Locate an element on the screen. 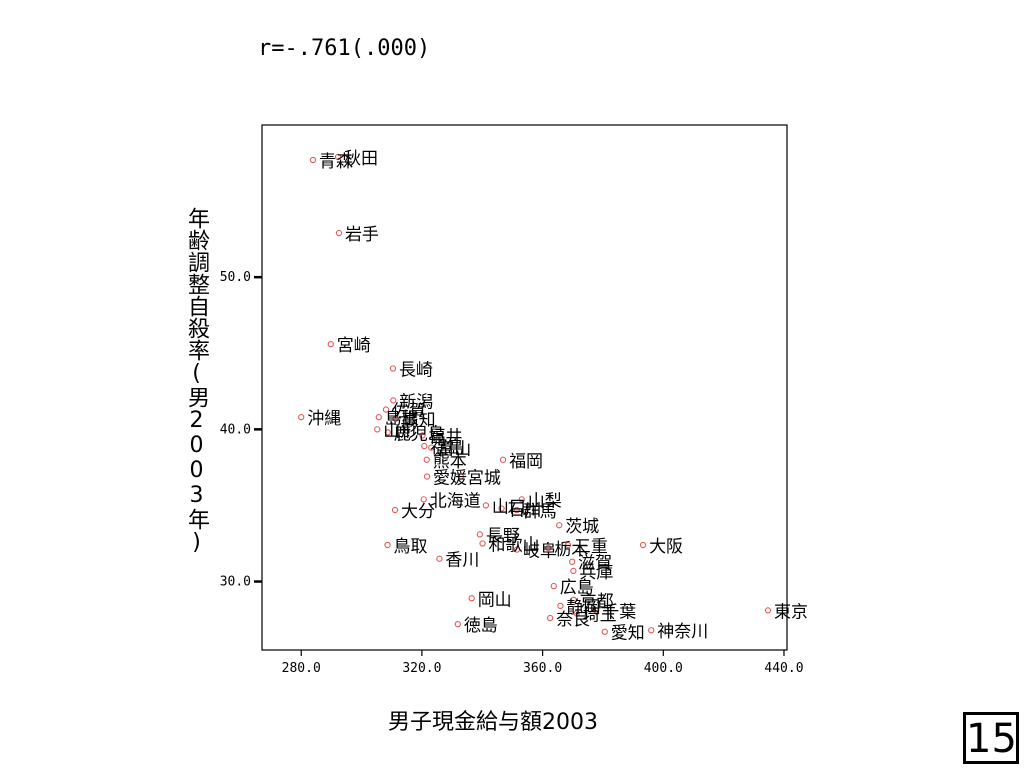  point-label-1: 秋田 is located at coordinates (361, 159).